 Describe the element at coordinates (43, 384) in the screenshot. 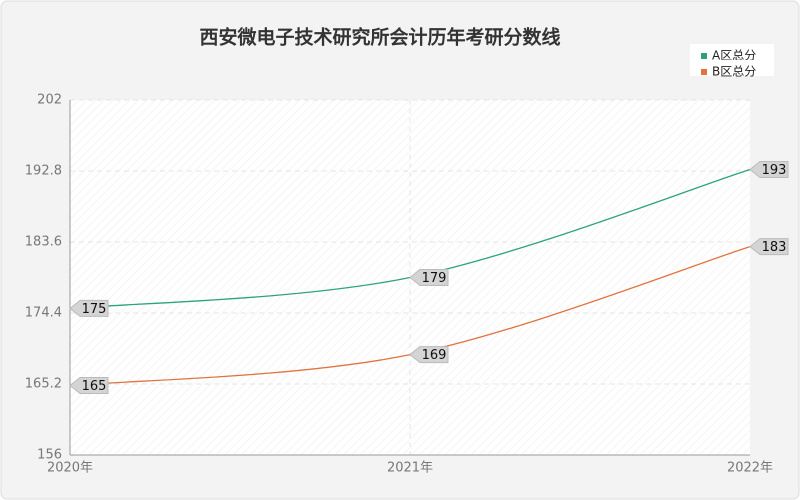

I see `y-tick-label: 165.2` at that location.